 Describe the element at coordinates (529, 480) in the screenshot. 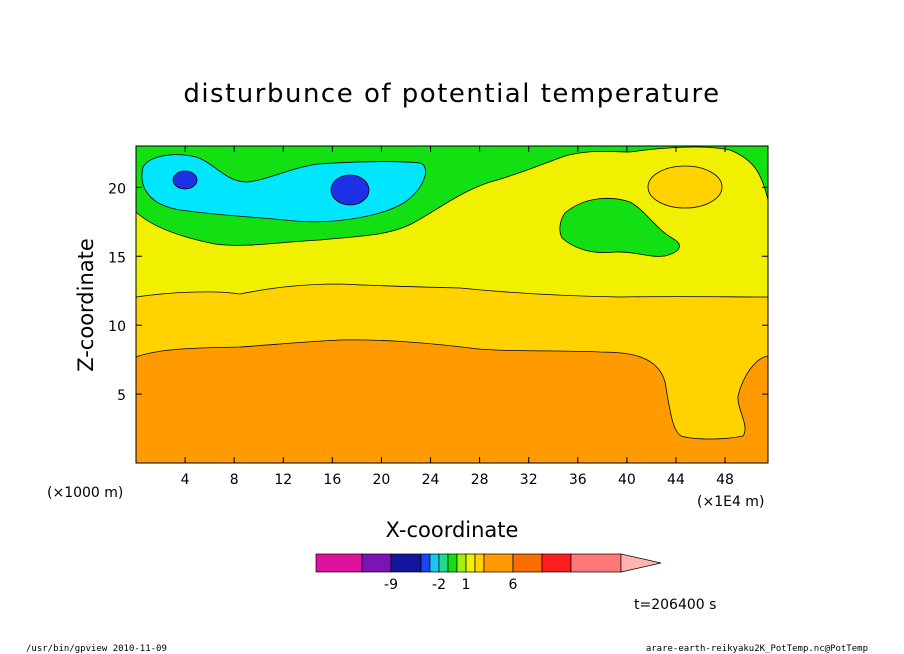

I see `x-tick-label: 32` at that location.